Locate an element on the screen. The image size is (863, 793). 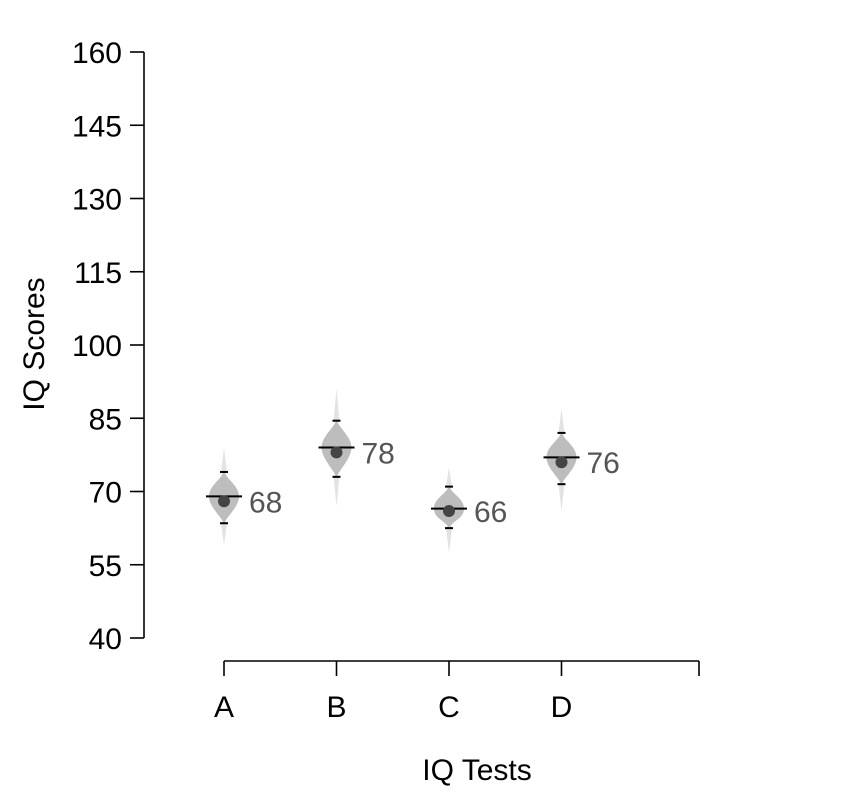
estimate-group: 76 is located at coordinates (581, 460).